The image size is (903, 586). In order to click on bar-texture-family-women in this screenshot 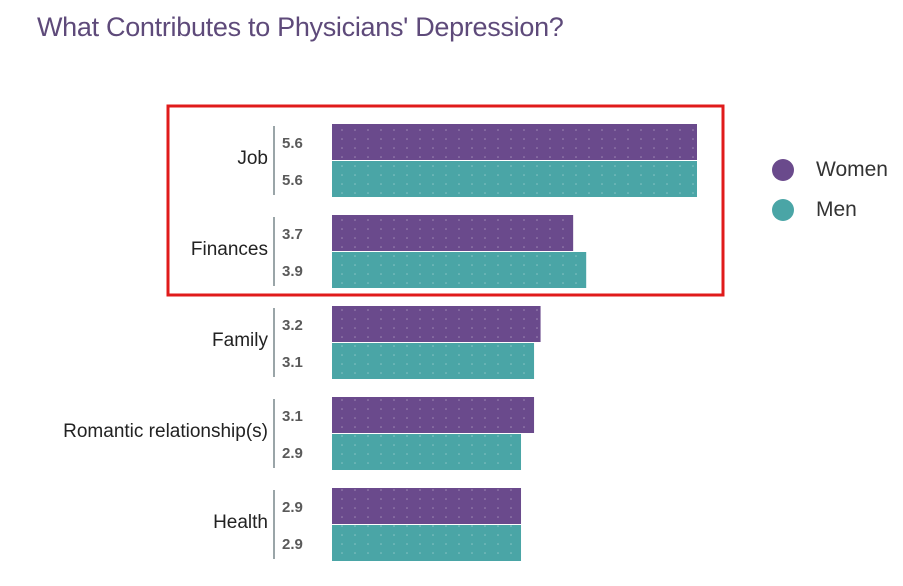, I will do `click(436, 324)`.